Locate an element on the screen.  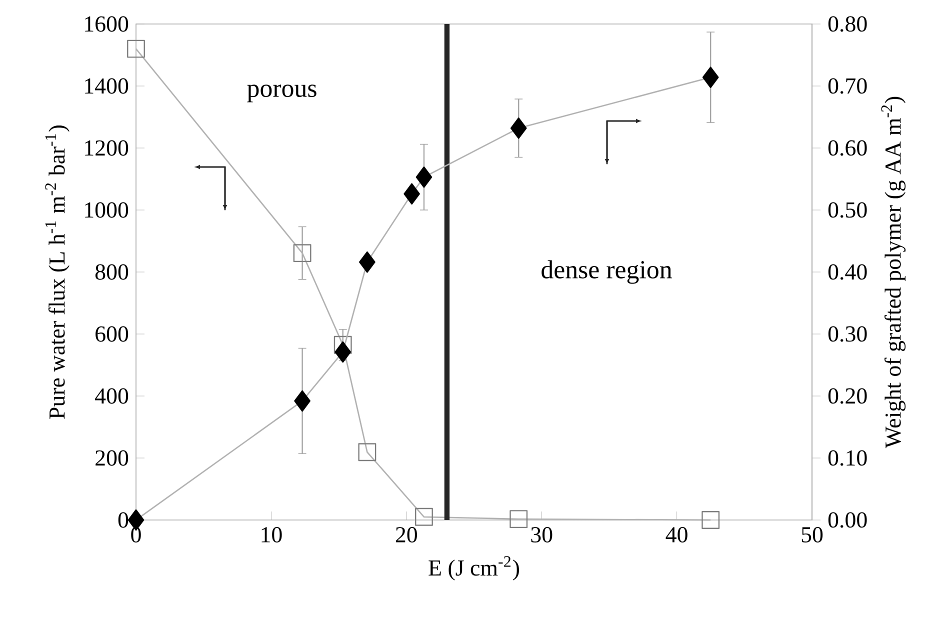
y-tick-label: 1000 is located at coordinates (106, 210).